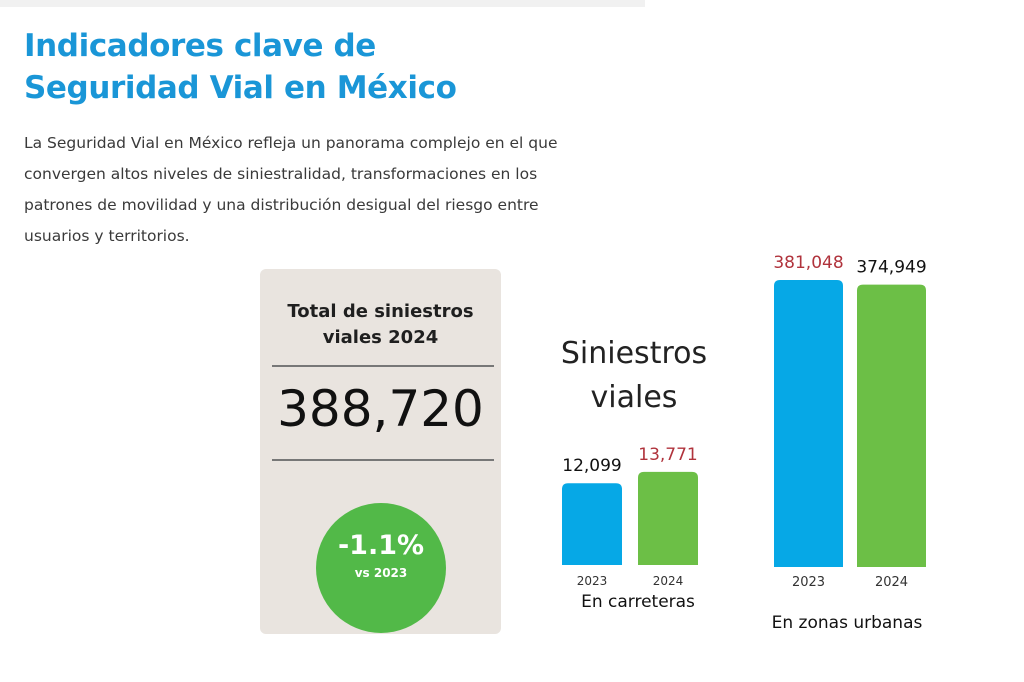 Image resolution: width=1024 pixels, height=682 pixels. What do you see at coordinates (808, 423) in the screenshot?
I see `bar-1-2023` at bounding box center [808, 423].